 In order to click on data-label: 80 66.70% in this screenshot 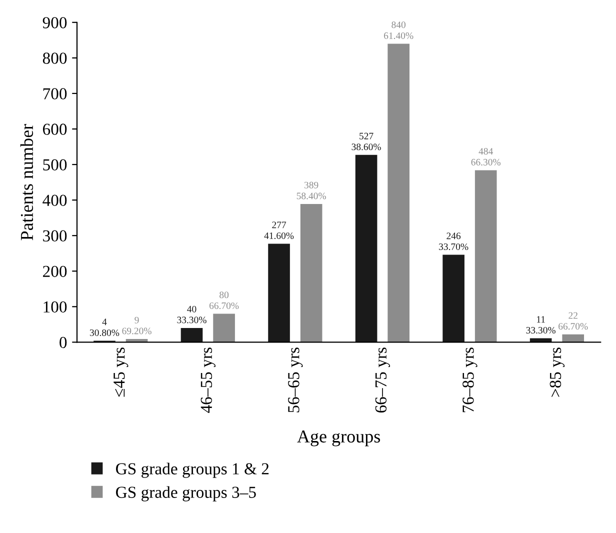, I will do `click(224, 301)`.